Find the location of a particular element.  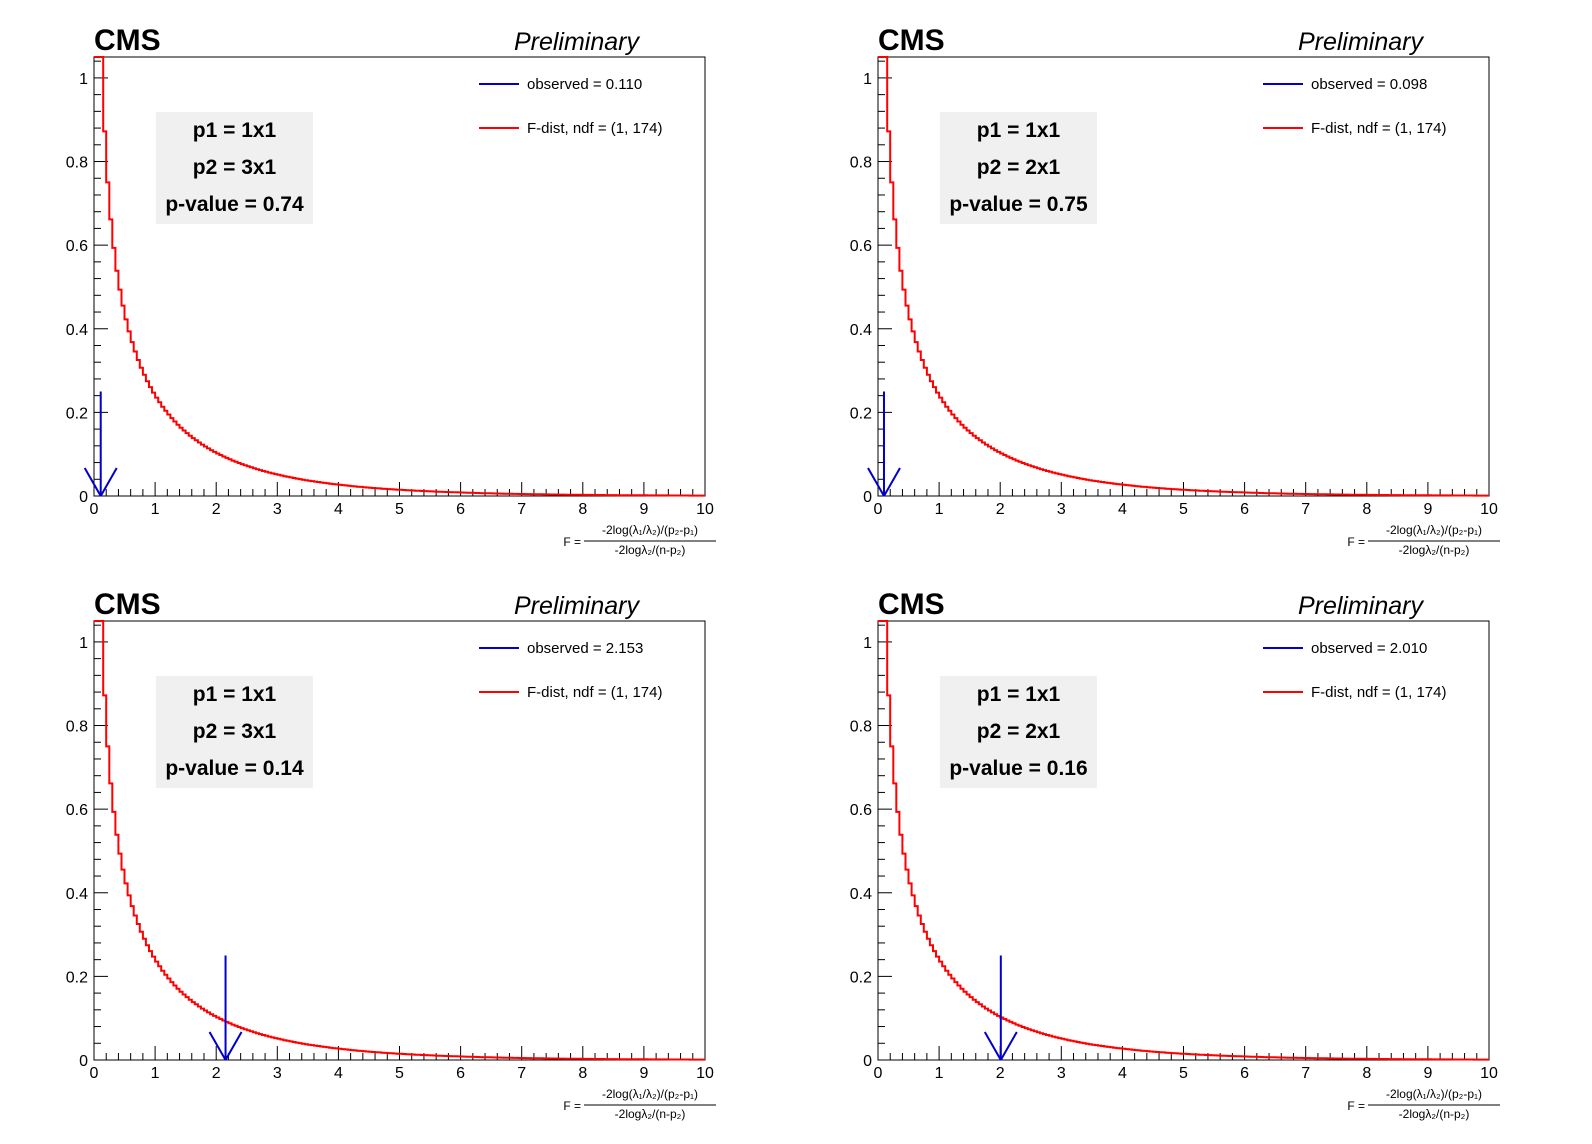

info-line-3: p-value = 0.74 is located at coordinates (234, 204).